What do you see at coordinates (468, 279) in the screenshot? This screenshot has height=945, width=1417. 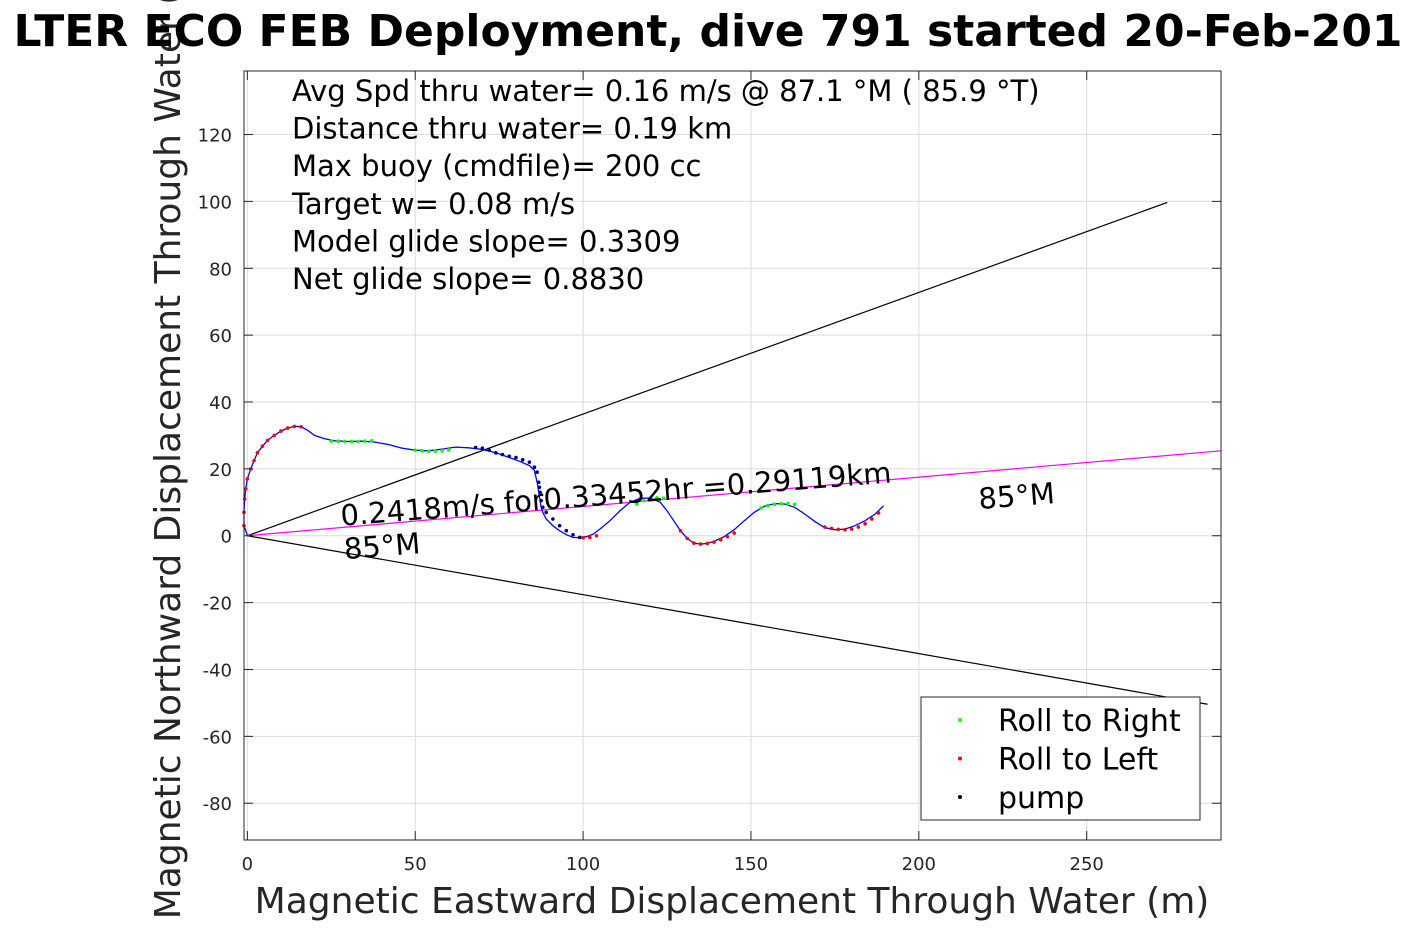 I see `stat-line: Net glide slope= 0.8830` at bounding box center [468, 279].